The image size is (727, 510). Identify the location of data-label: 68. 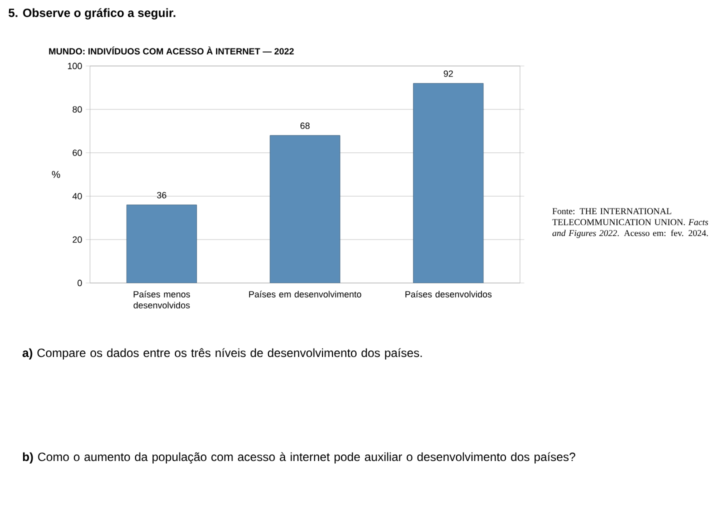
(305, 125).